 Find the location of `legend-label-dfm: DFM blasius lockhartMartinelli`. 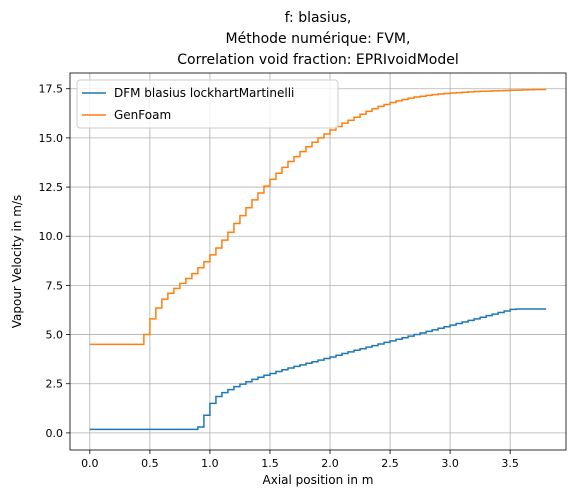

legend-label-dfm: DFM blasius lockhartMartinelli is located at coordinates (204, 93).